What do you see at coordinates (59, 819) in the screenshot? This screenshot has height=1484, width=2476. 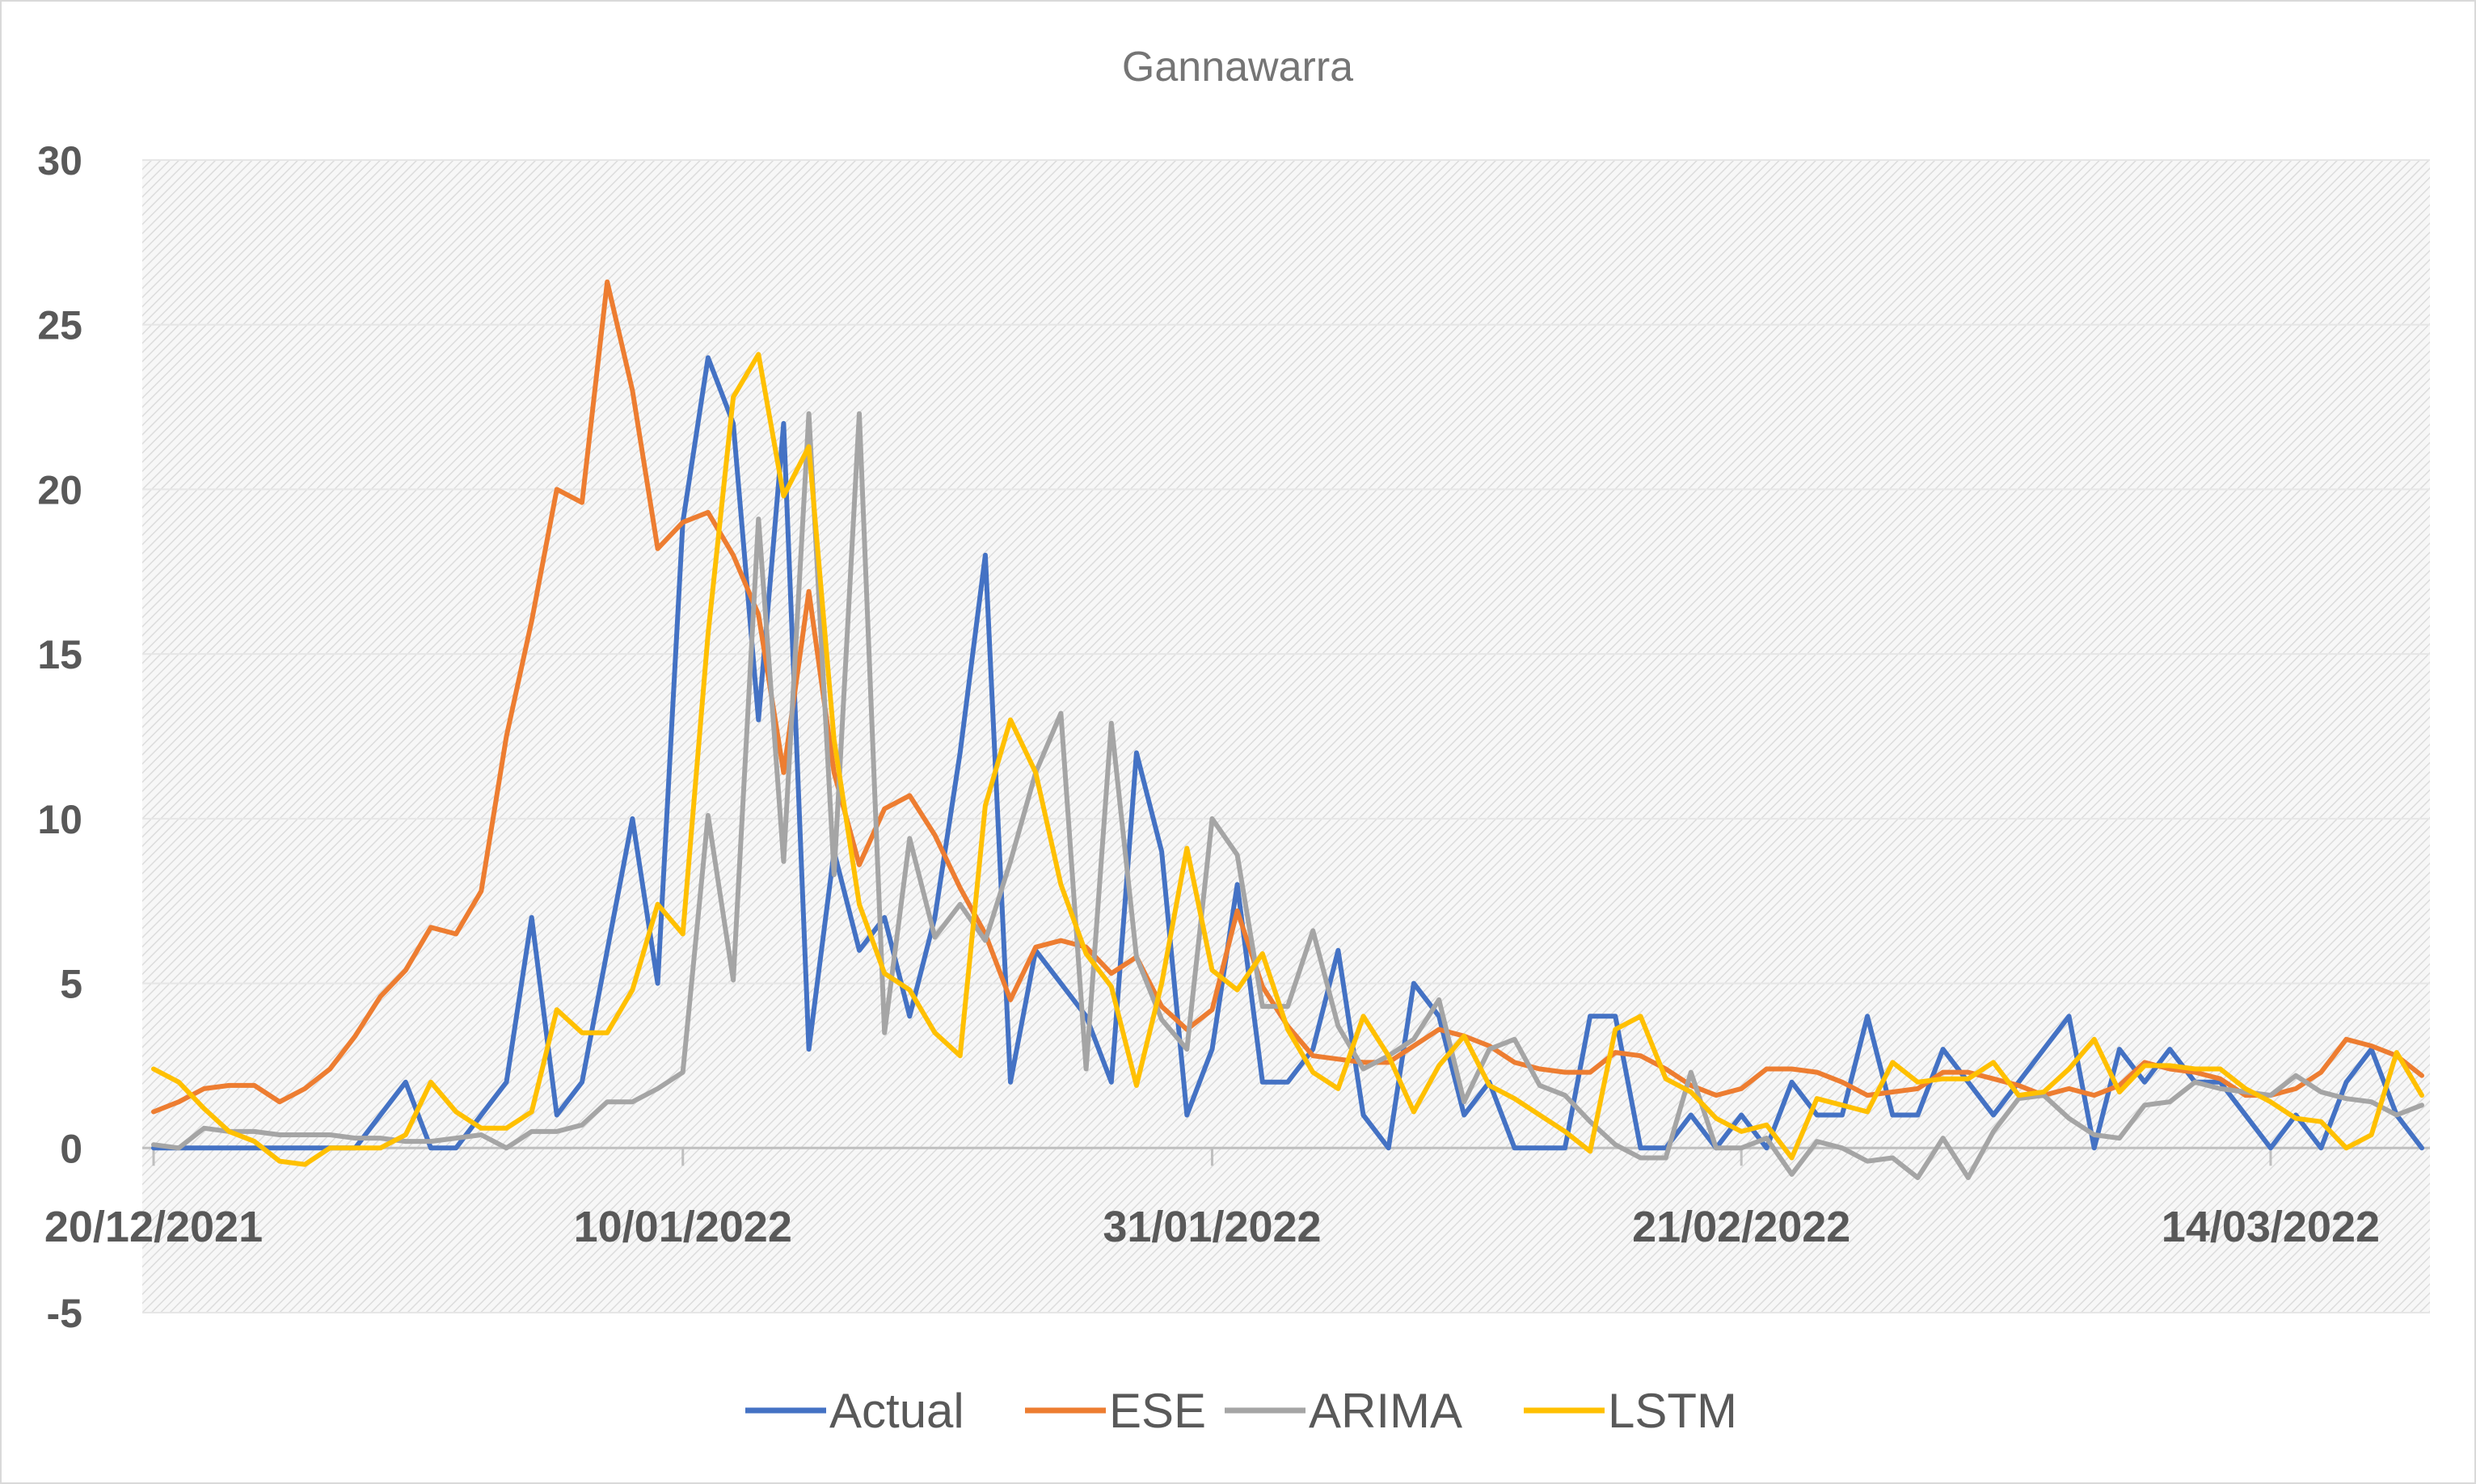 I see `y-tick-label: 10` at bounding box center [59, 819].